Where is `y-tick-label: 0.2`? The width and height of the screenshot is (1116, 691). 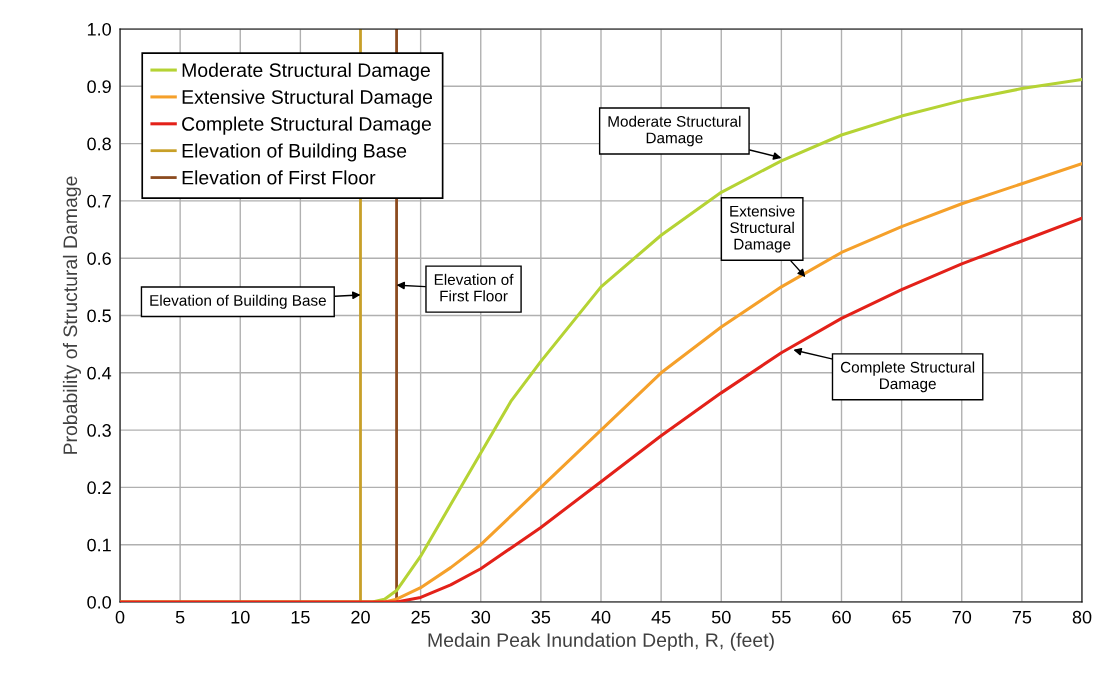
y-tick-label: 0.2 is located at coordinates (99, 488).